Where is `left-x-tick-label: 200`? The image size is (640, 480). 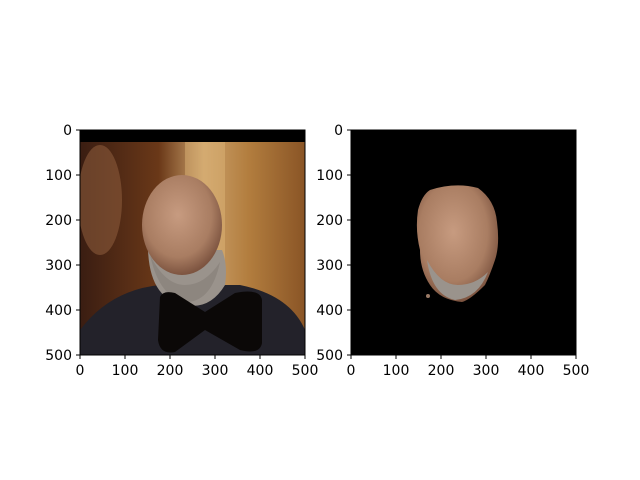 left-x-tick-label: 200 is located at coordinates (170, 371).